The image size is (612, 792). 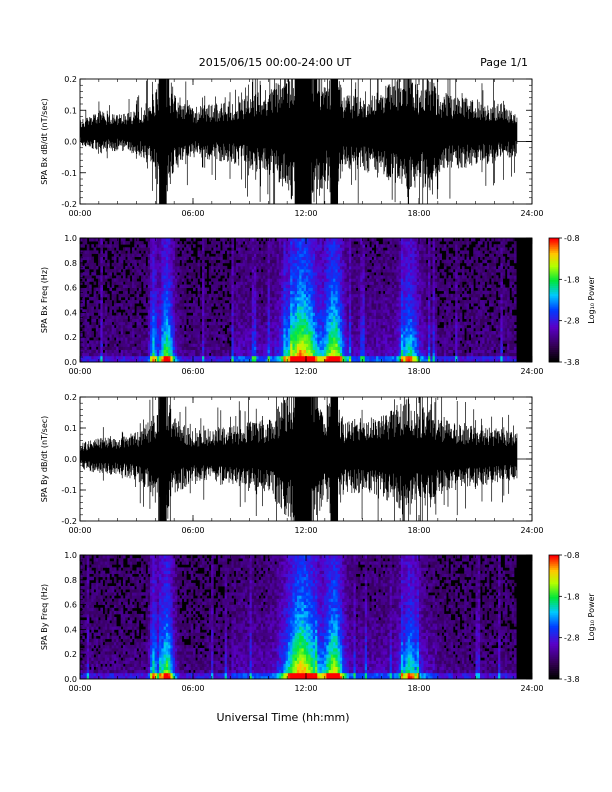 What do you see at coordinates (44, 459) in the screenshot?
I see `y-axis-label: SPA By dB/dt (nT/sec)` at bounding box center [44, 459].